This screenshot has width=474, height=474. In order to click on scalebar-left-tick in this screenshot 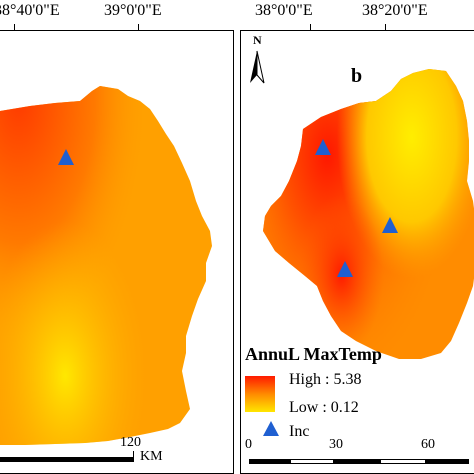, I will do `click(133, 456)`.